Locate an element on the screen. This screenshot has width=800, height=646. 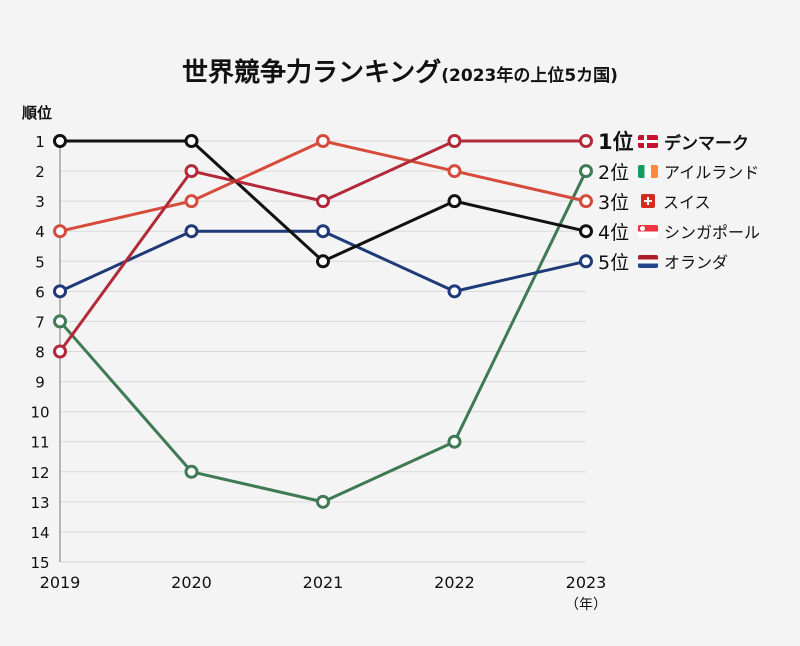
ireland-flag-icon is located at coordinates (648, 171).